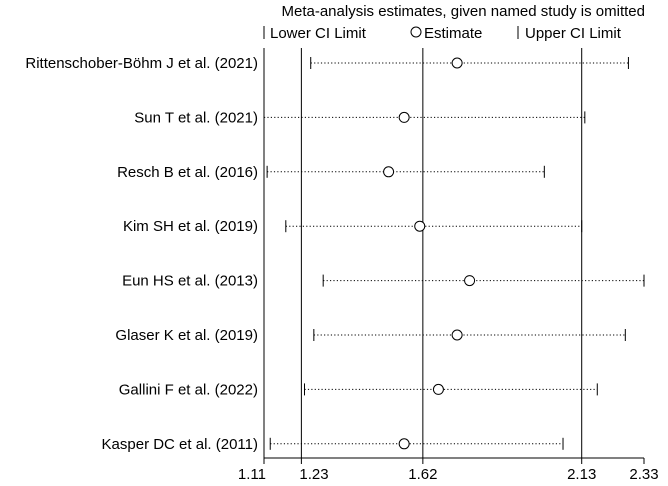  What do you see at coordinates (422, 474) in the screenshot?
I see `x-tick-label: 1.62` at bounding box center [422, 474].